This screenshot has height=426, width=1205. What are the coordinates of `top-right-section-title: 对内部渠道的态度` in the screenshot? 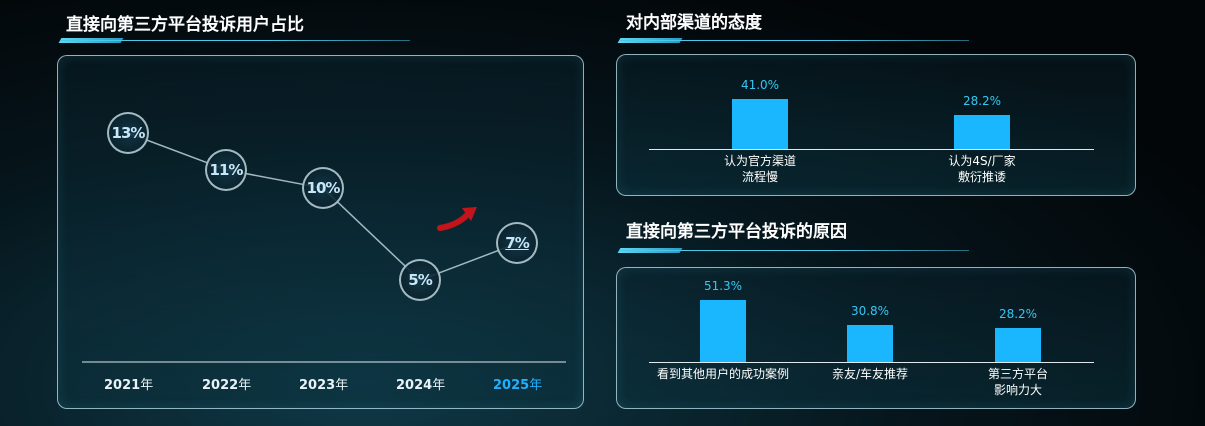 It's located at (694, 23).